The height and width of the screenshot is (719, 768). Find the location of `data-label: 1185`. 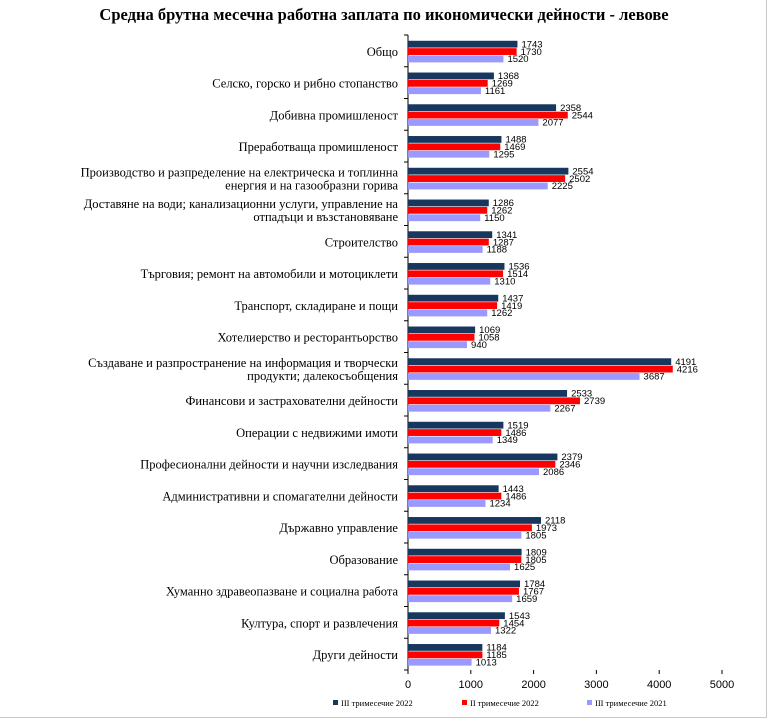

data-label: 1185 is located at coordinates (496, 655).